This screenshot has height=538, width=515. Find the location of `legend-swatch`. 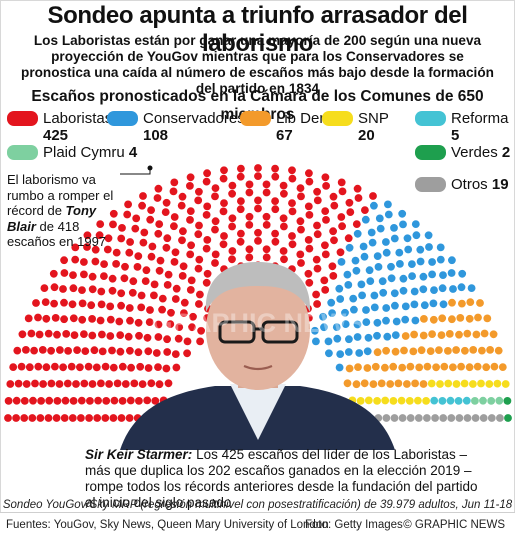

legend-swatch is located at coordinates (430, 184).